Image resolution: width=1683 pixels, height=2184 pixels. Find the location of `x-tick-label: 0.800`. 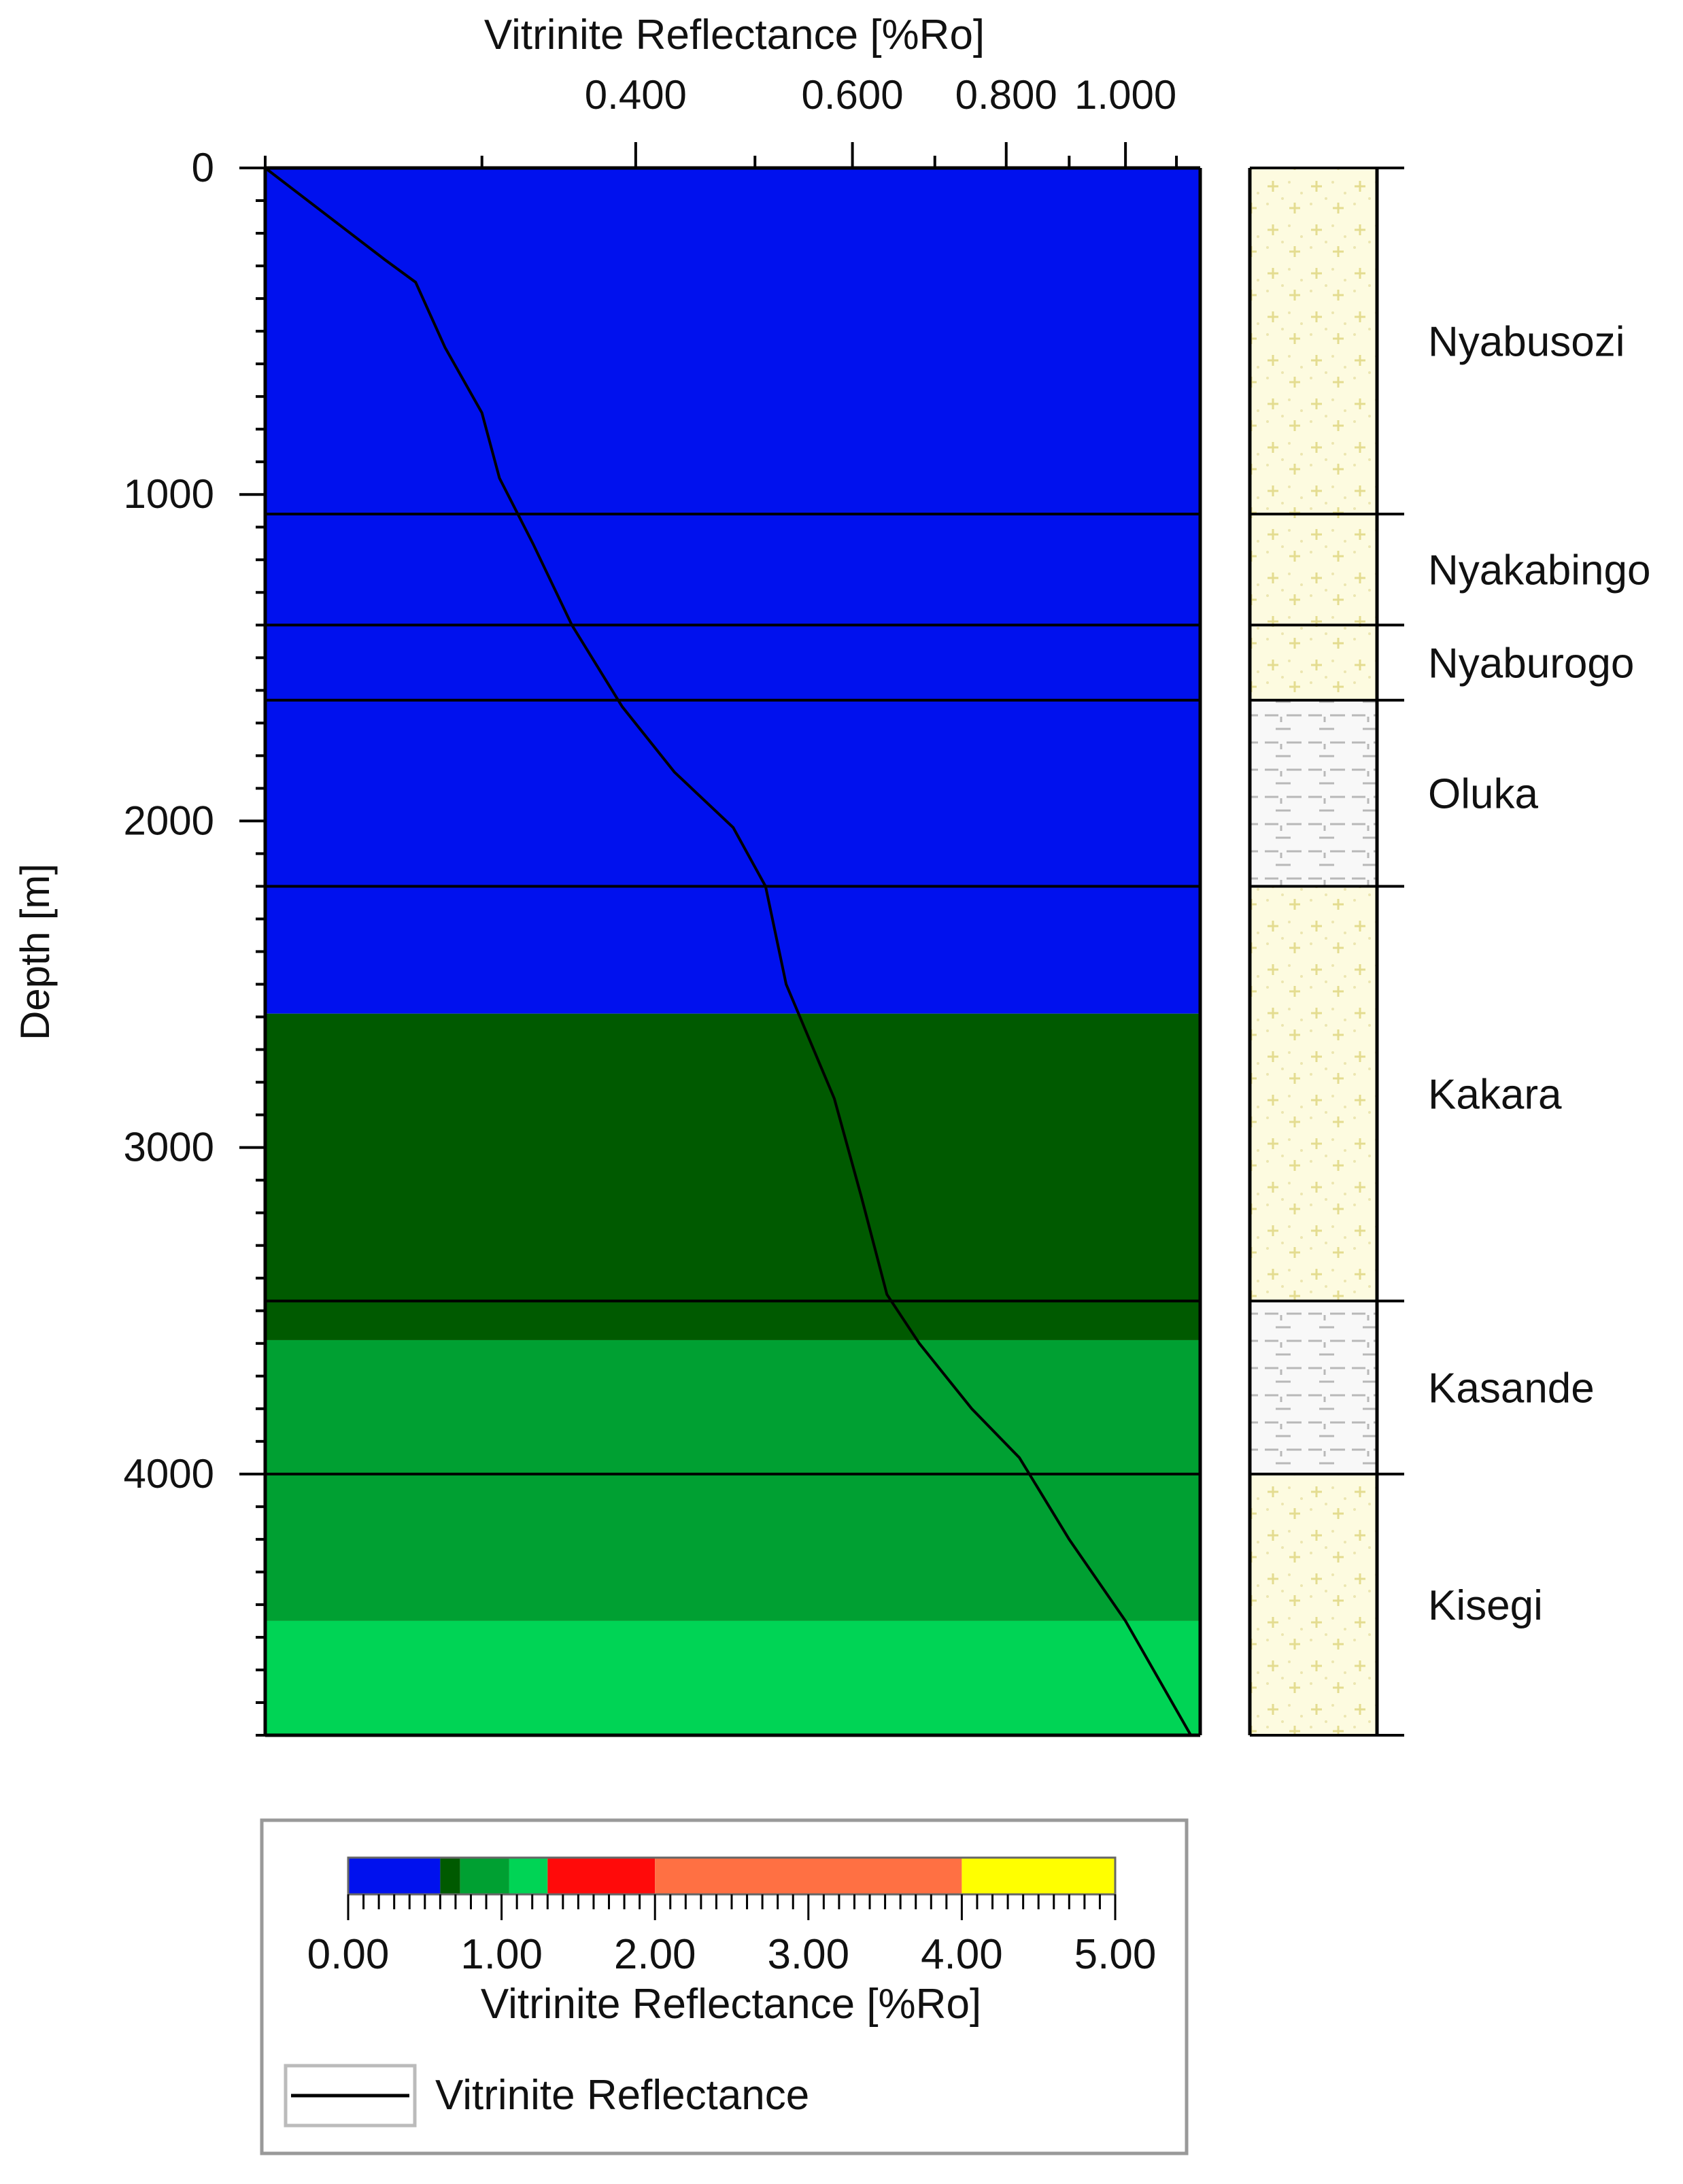

x-tick-label: 0.800 is located at coordinates (1006, 95).